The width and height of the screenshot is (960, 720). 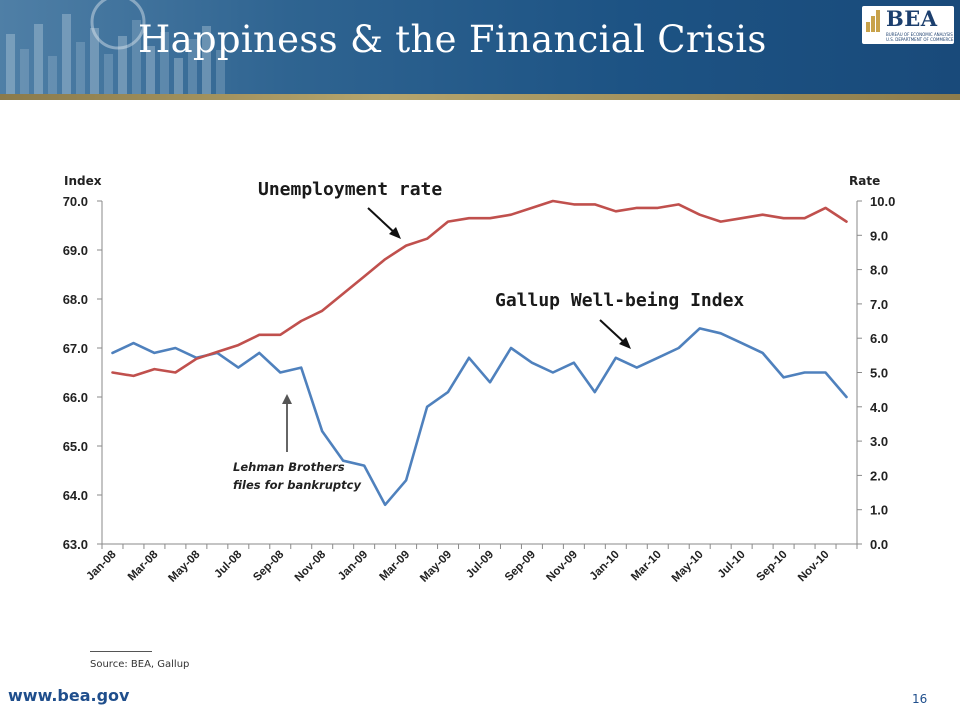 I want to click on x-tick-label: Mar-10, so click(x=646, y=566).